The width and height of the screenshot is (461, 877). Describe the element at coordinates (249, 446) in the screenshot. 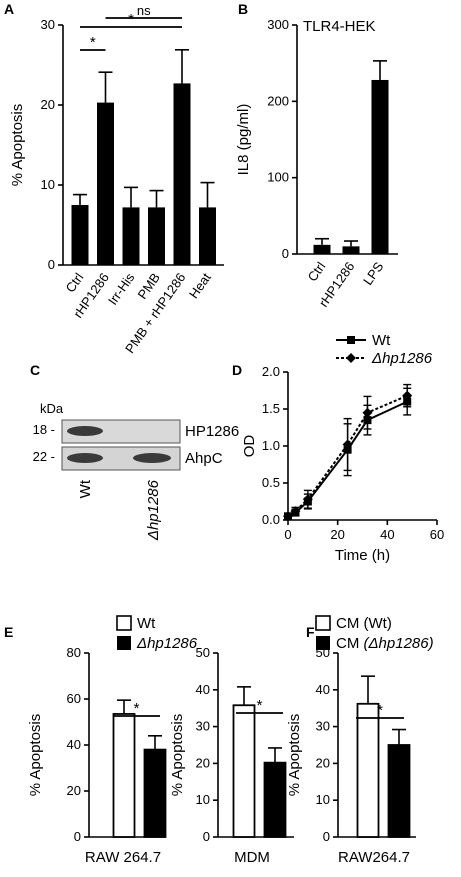

I see `panel-d-y-label: OD` at that location.